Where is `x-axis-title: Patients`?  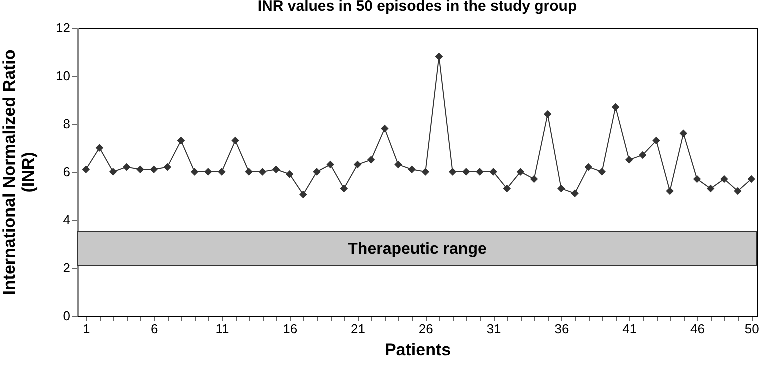 x-axis-title: Patients is located at coordinates (418, 350).